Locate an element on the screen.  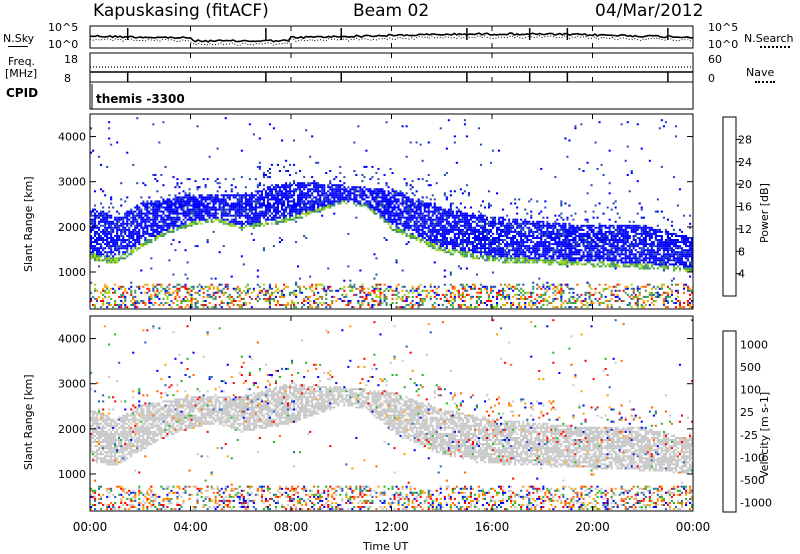
cpid-panel-frame is located at coordinates (391, 95).